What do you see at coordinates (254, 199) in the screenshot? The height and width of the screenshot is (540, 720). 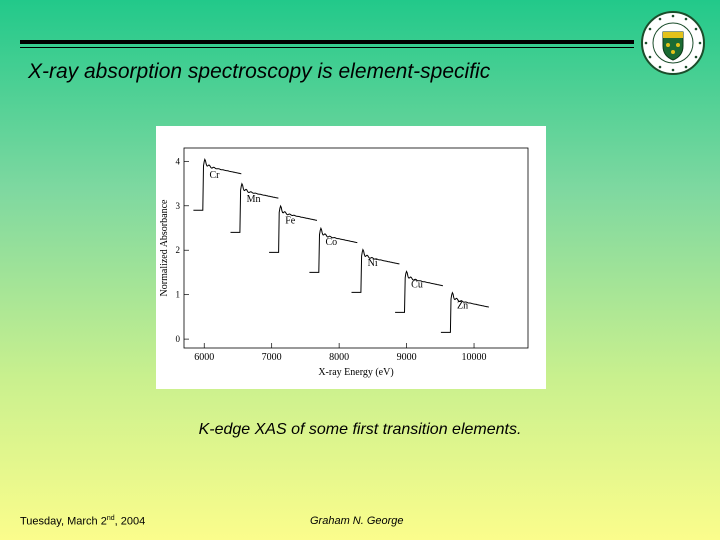 I see `series-label-mn: Mn` at bounding box center [254, 199].